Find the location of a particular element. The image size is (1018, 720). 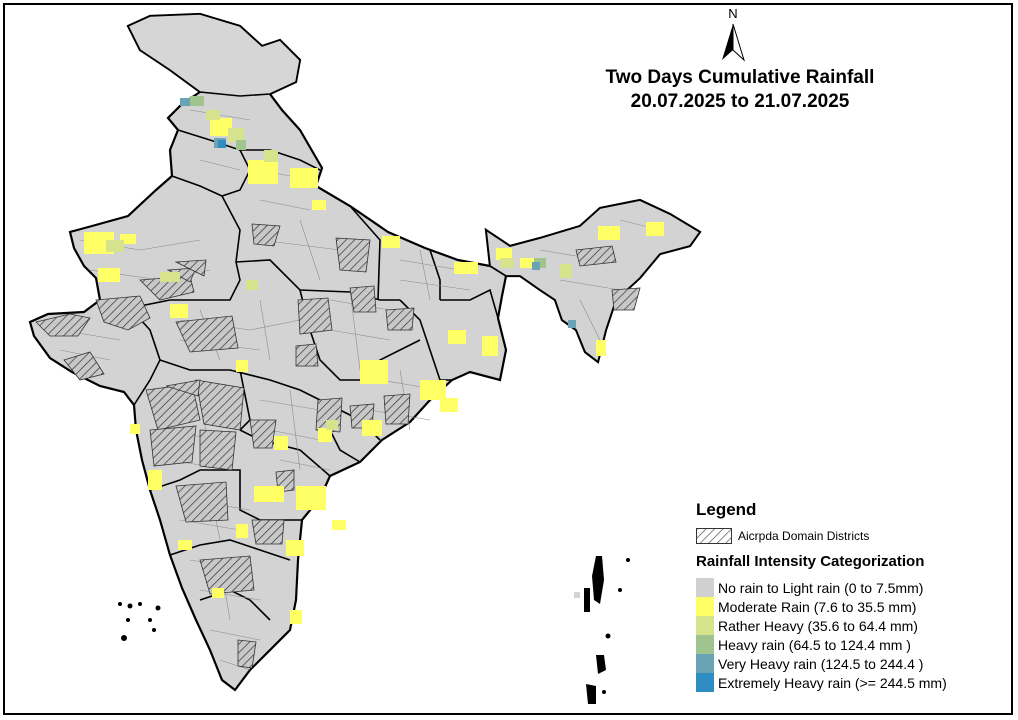

legend-category-row: Moderate Rain (7.6 to 35.5 mm) is located at coordinates (851, 606).